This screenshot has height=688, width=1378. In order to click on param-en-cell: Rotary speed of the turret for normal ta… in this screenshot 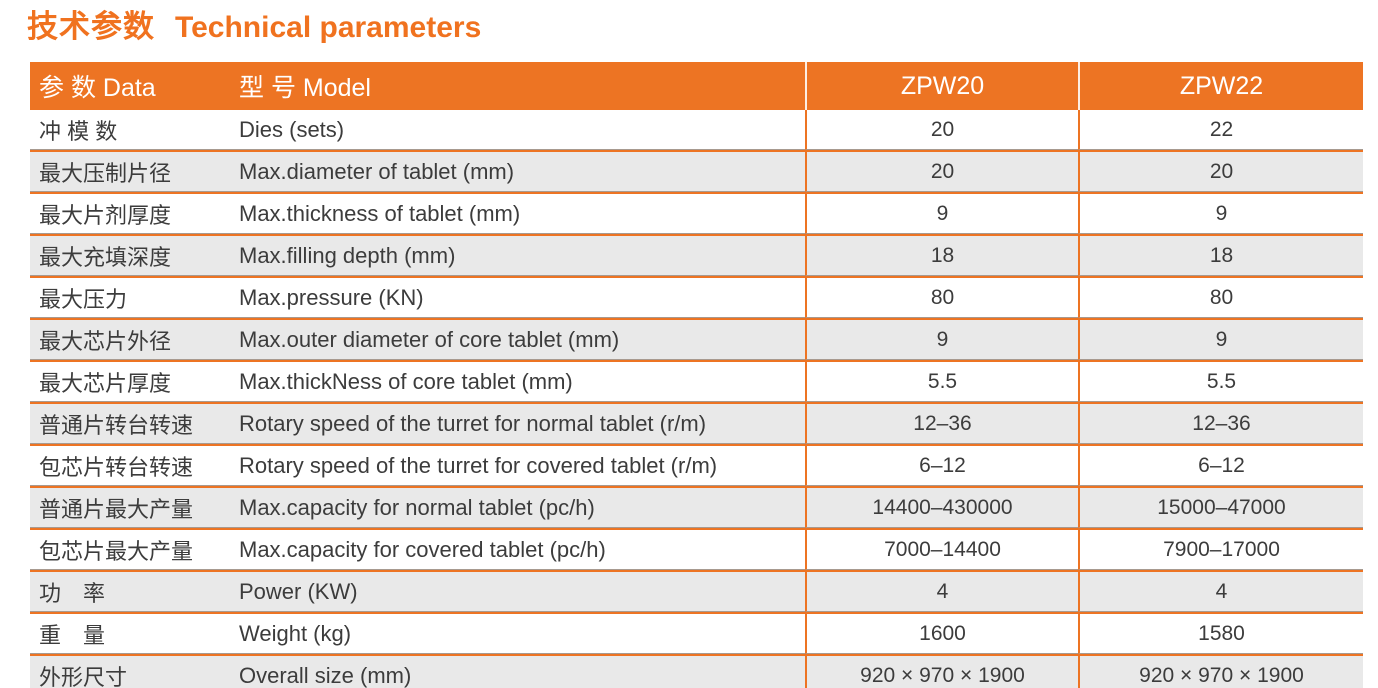, I will do `click(521, 423)`.